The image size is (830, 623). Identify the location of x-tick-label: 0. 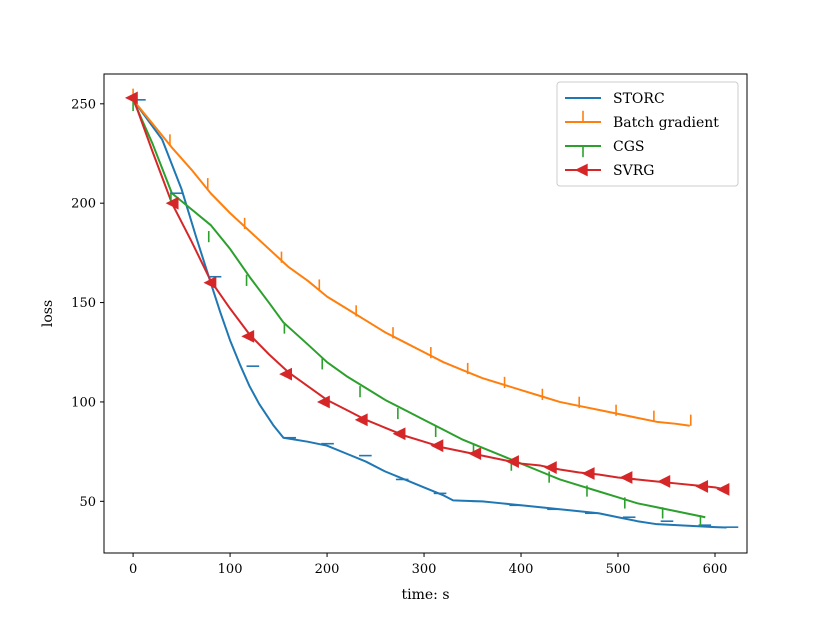
(133, 569).